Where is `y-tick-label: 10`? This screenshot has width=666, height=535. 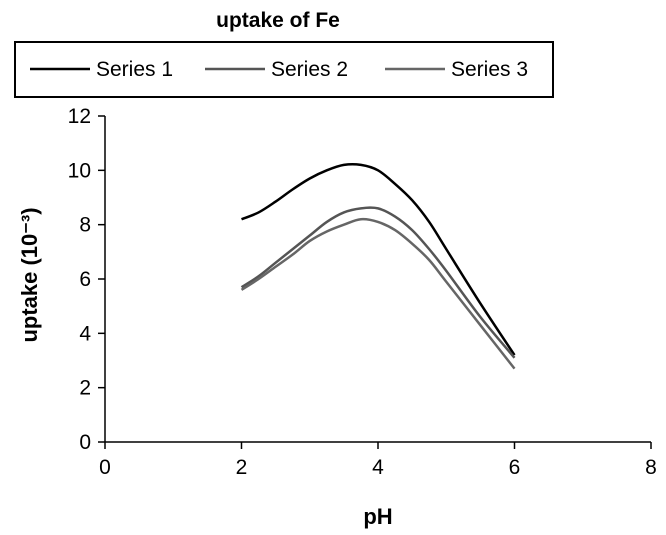 y-tick-label: 10 is located at coordinates (79, 170).